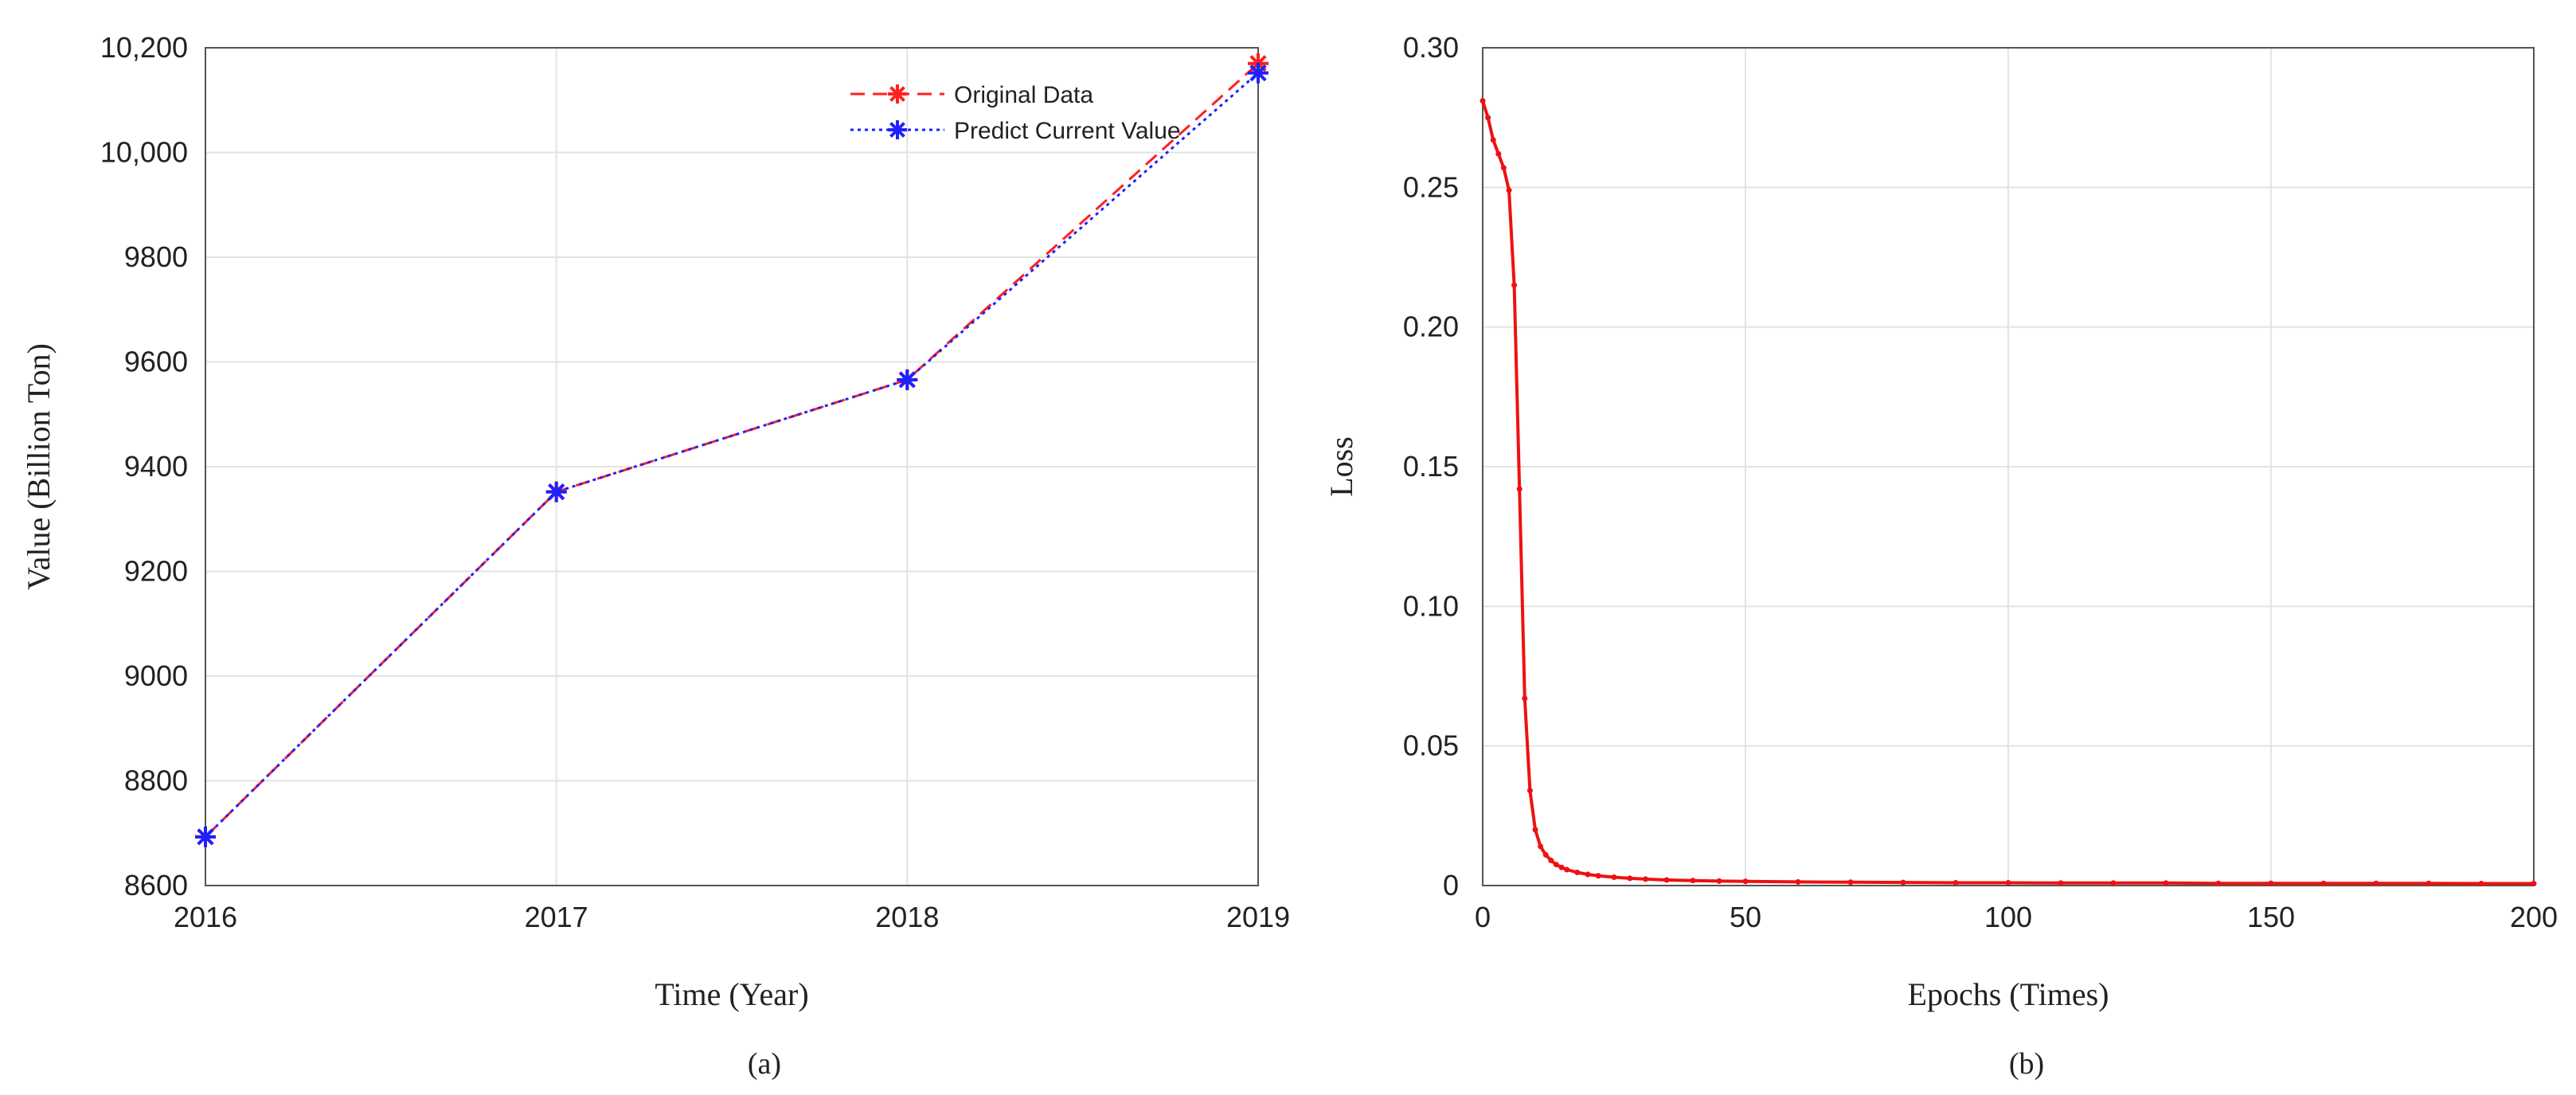  I want to click on x-tick-label: 100, so click(2008, 917).